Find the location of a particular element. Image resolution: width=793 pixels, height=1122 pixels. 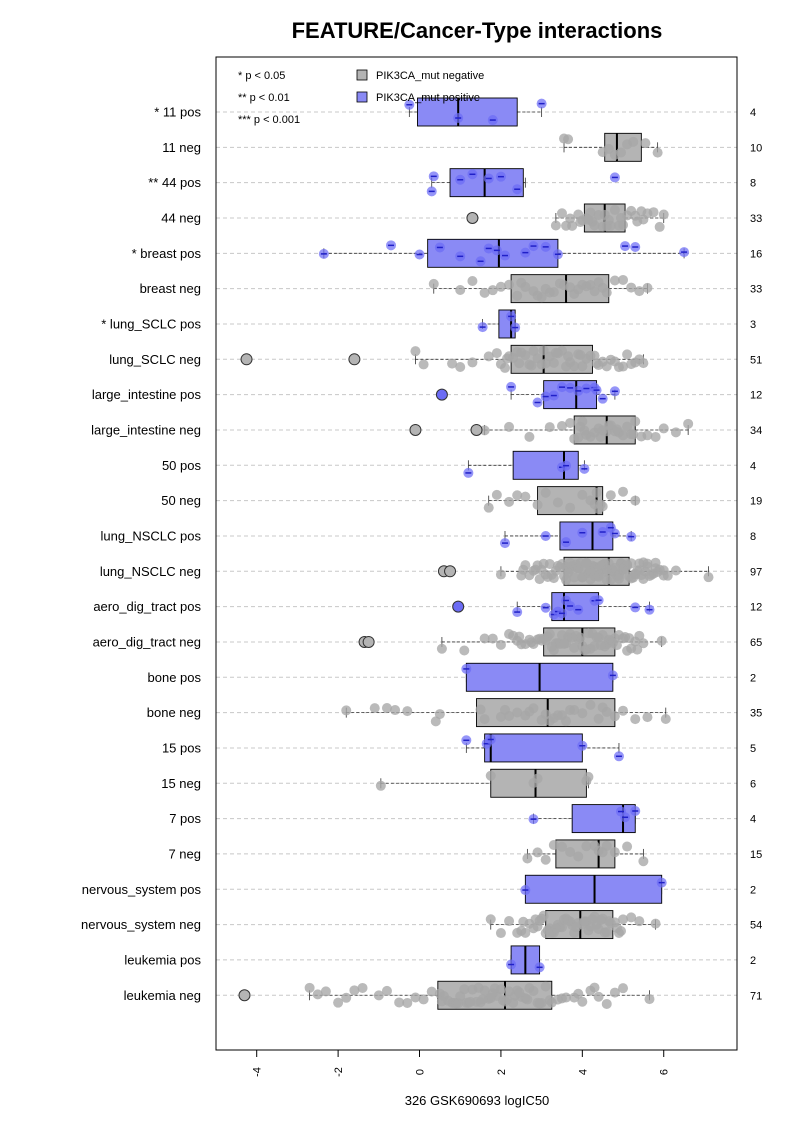

group-label: leukemia neg is located at coordinates (162, 995).